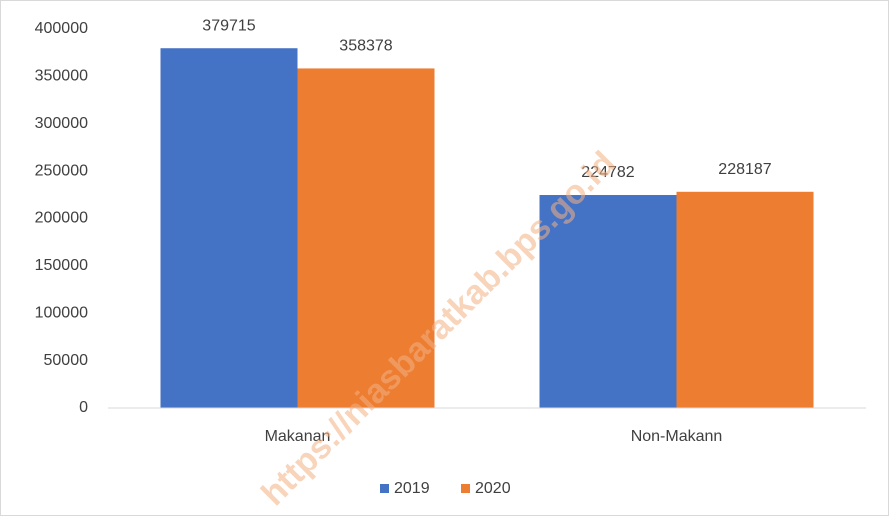  What do you see at coordinates (61, 170) in the screenshot?
I see `y-tick-label: 250000` at bounding box center [61, 170].